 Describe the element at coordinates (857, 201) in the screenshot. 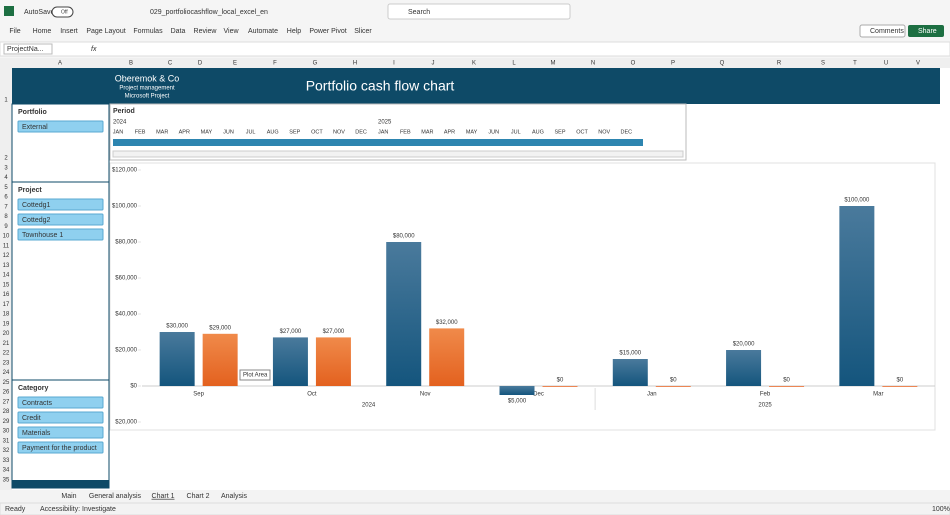

I see `data-label: $100,000` at that location.